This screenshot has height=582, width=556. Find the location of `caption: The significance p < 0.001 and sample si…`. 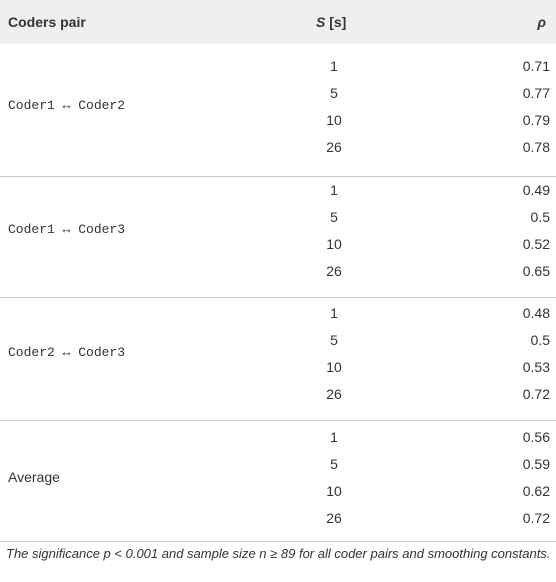

caption: The significance p < 0.001 and sample si… is located at coordinates (278, 553).